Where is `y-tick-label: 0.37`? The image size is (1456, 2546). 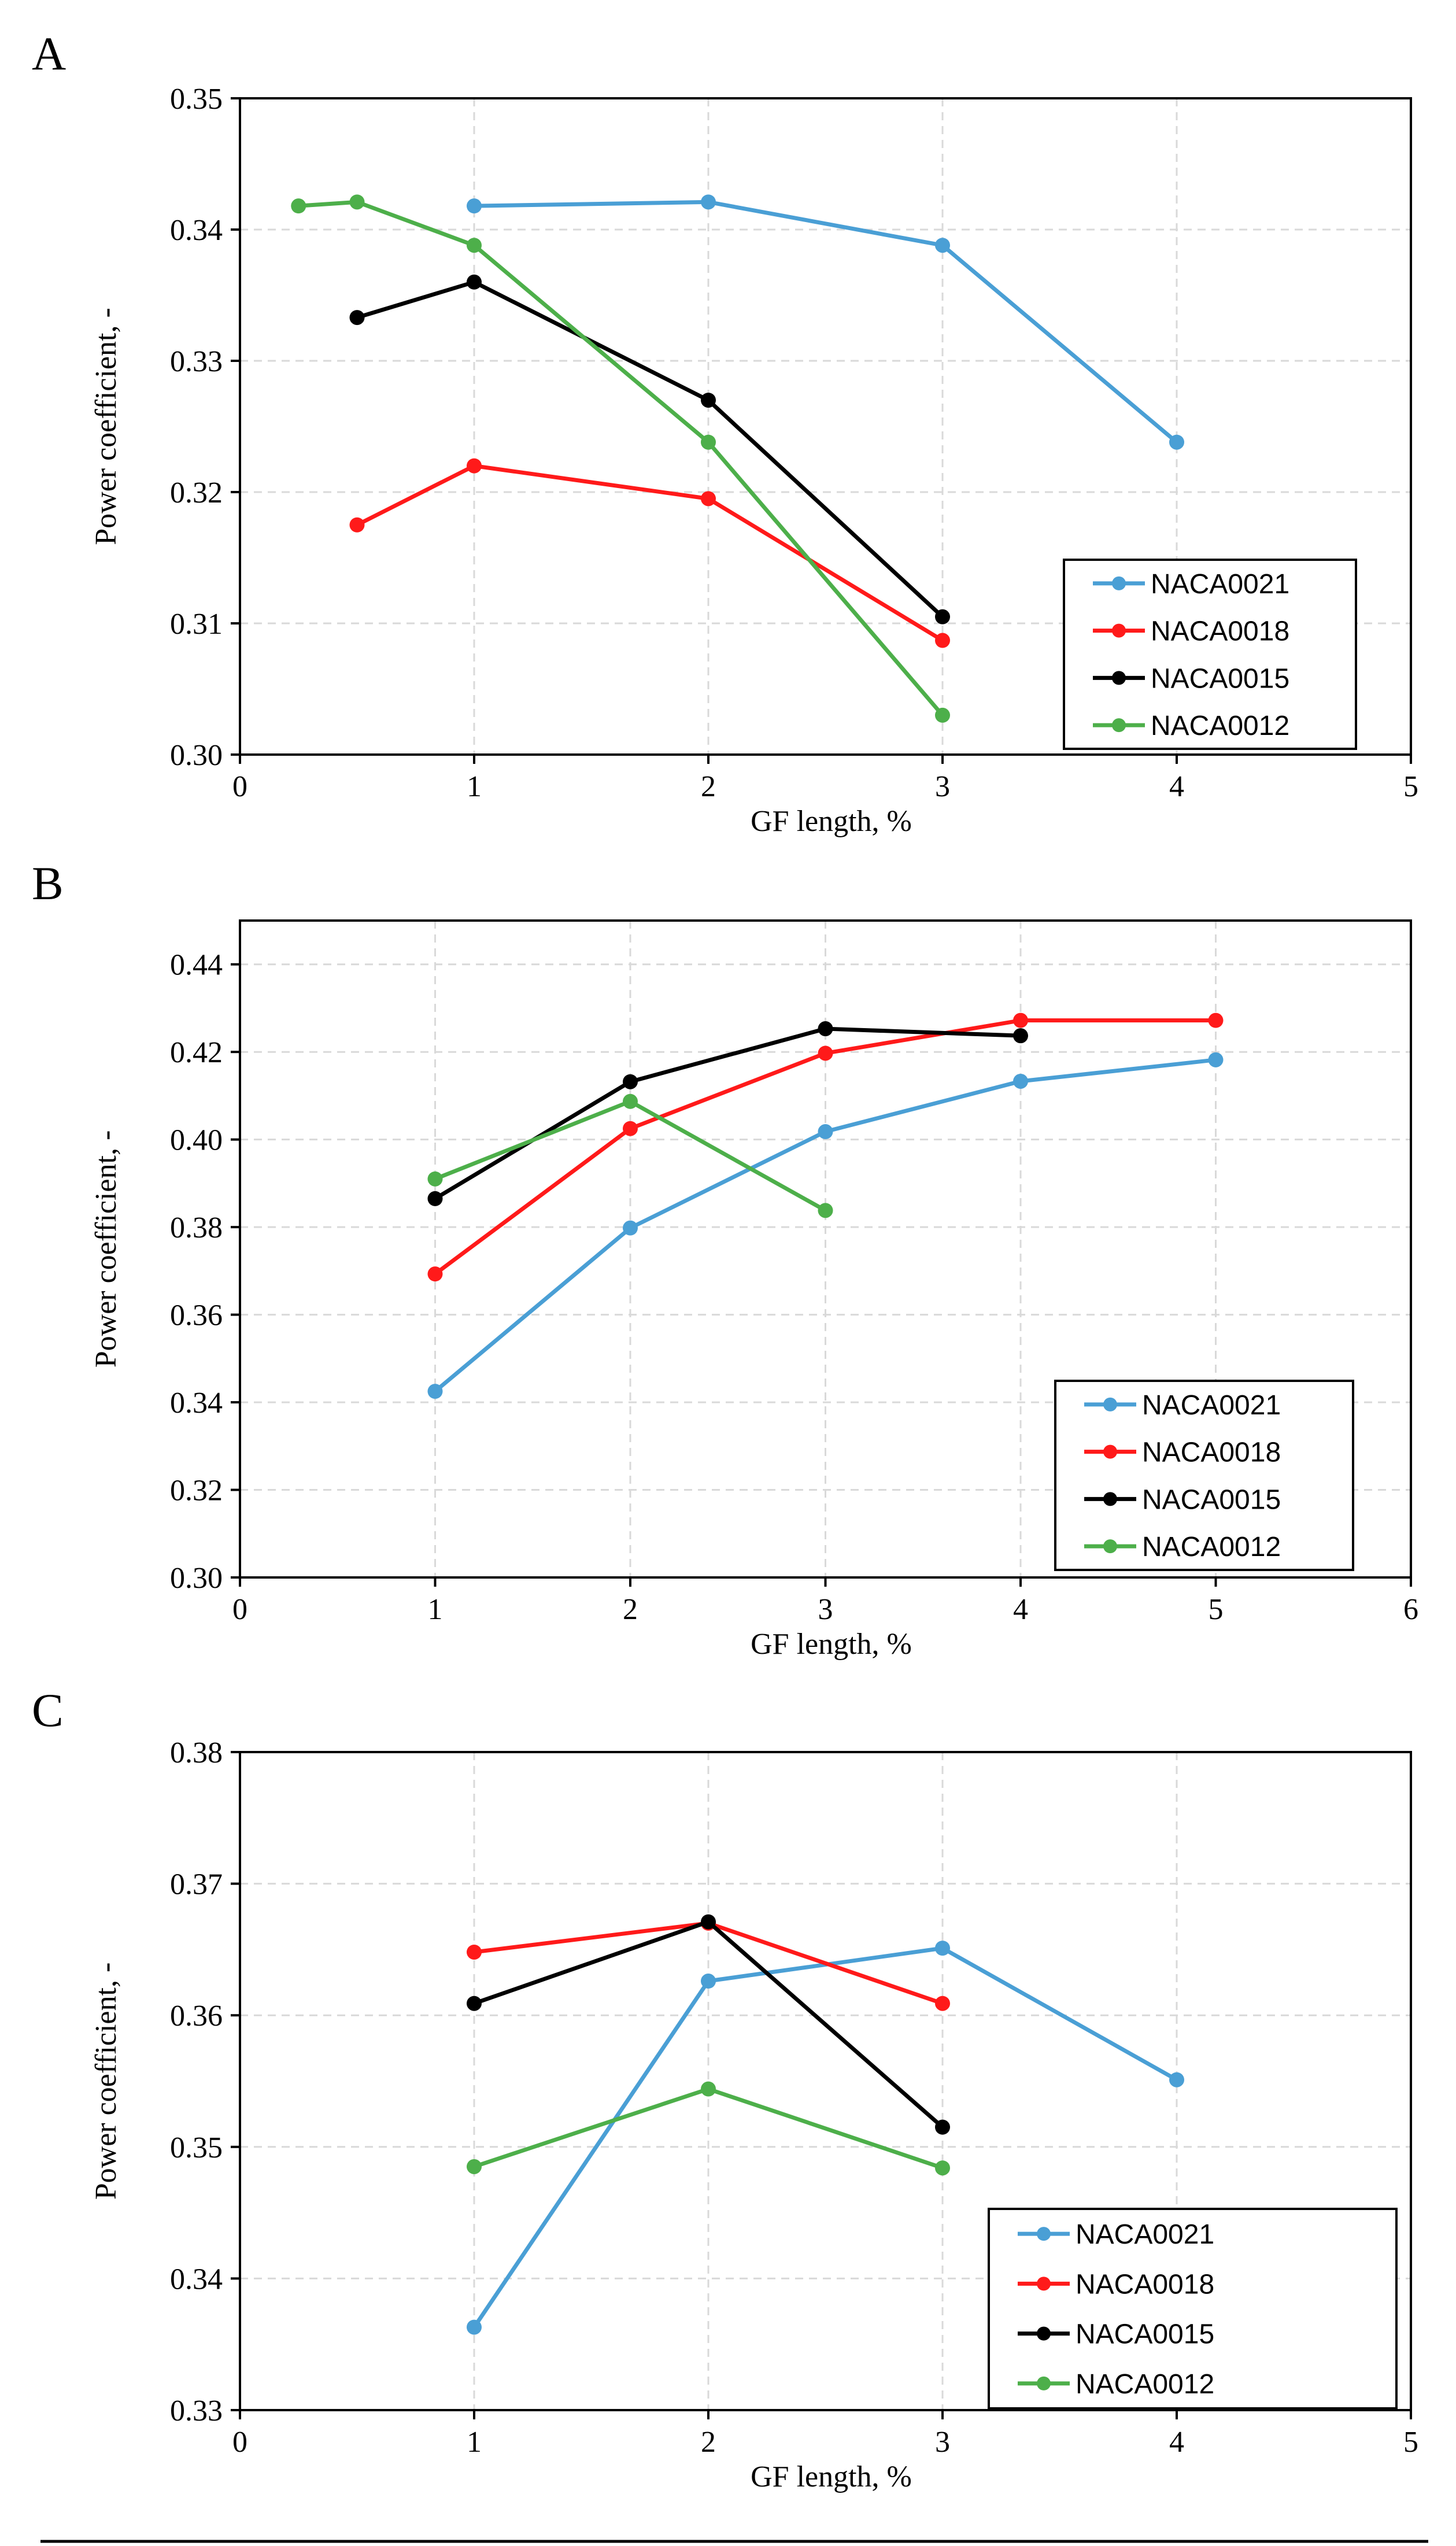
y-tick-label: 0.37 is located at coordinates (197, 1885).